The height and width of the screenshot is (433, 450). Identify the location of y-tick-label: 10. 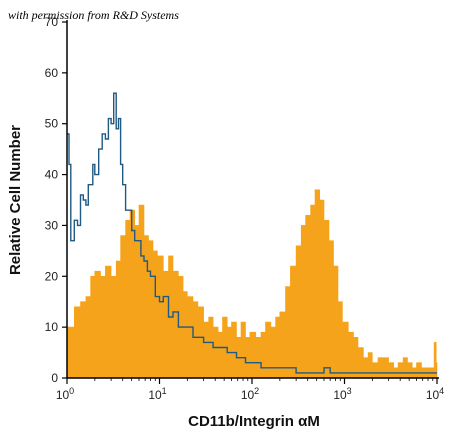
(52, 327).